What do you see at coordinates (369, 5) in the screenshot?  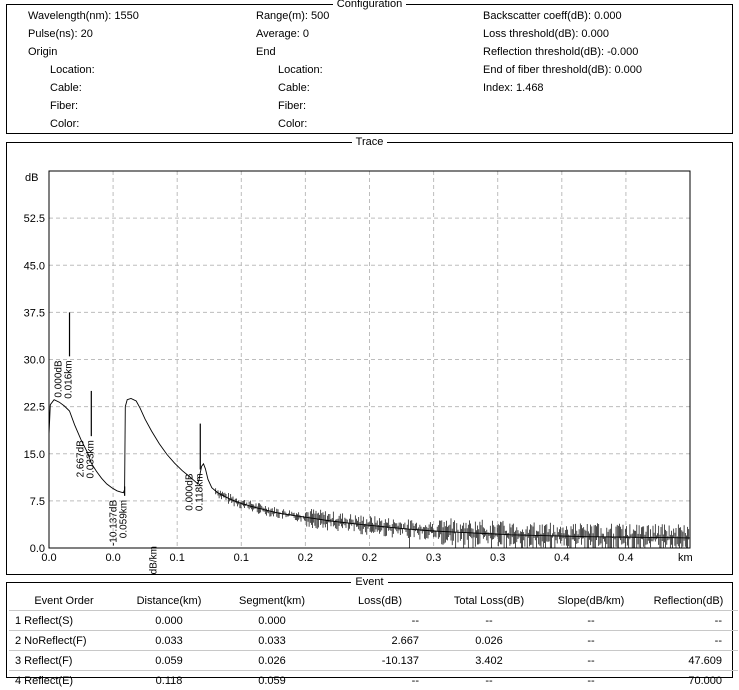 I see `configuration-title: Configuration` at bounding box center [369, 5].